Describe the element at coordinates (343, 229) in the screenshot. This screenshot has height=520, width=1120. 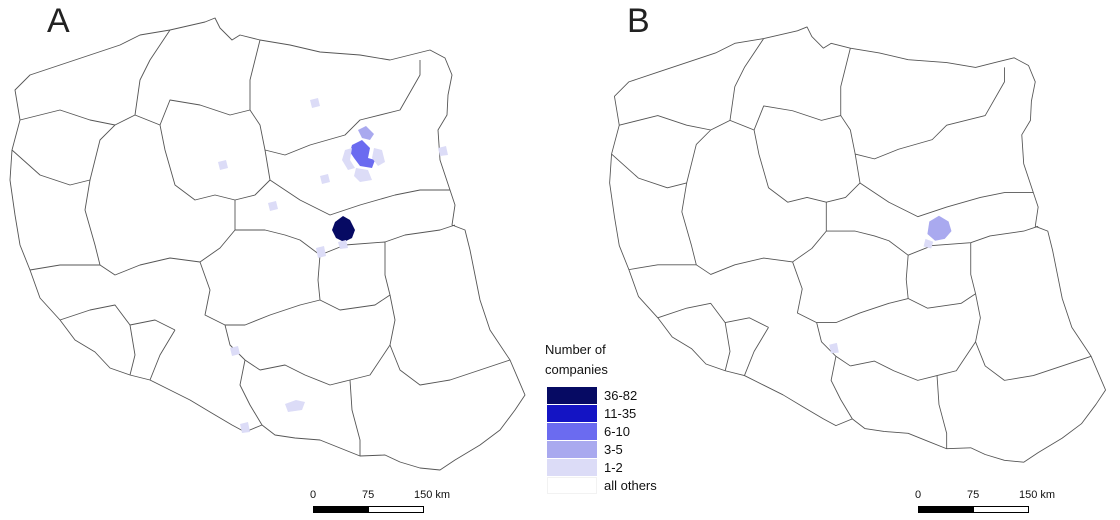
I see `region-capital-a` at that location.